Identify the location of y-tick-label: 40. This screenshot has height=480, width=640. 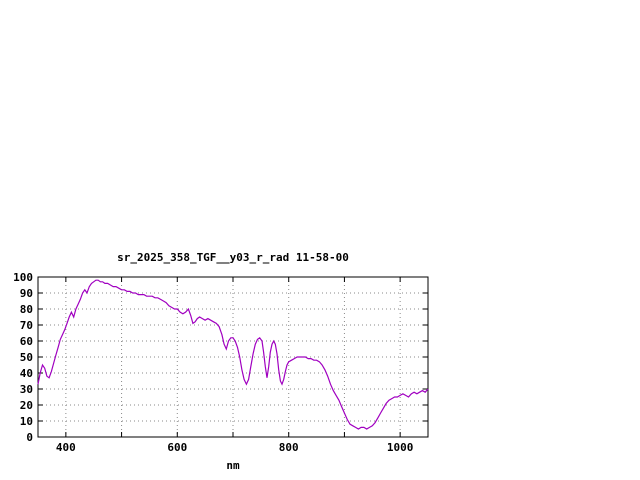
(26, 373).